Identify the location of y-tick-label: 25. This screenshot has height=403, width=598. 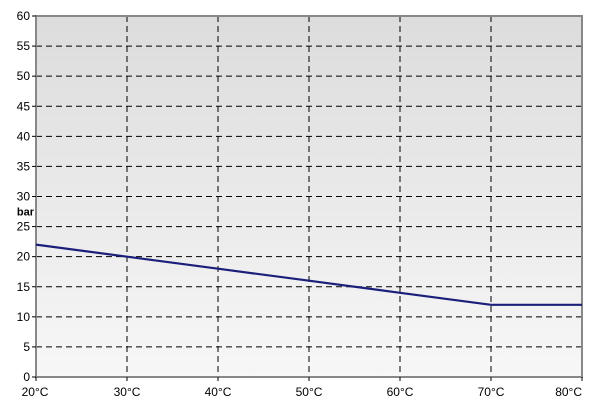
(24, 227).